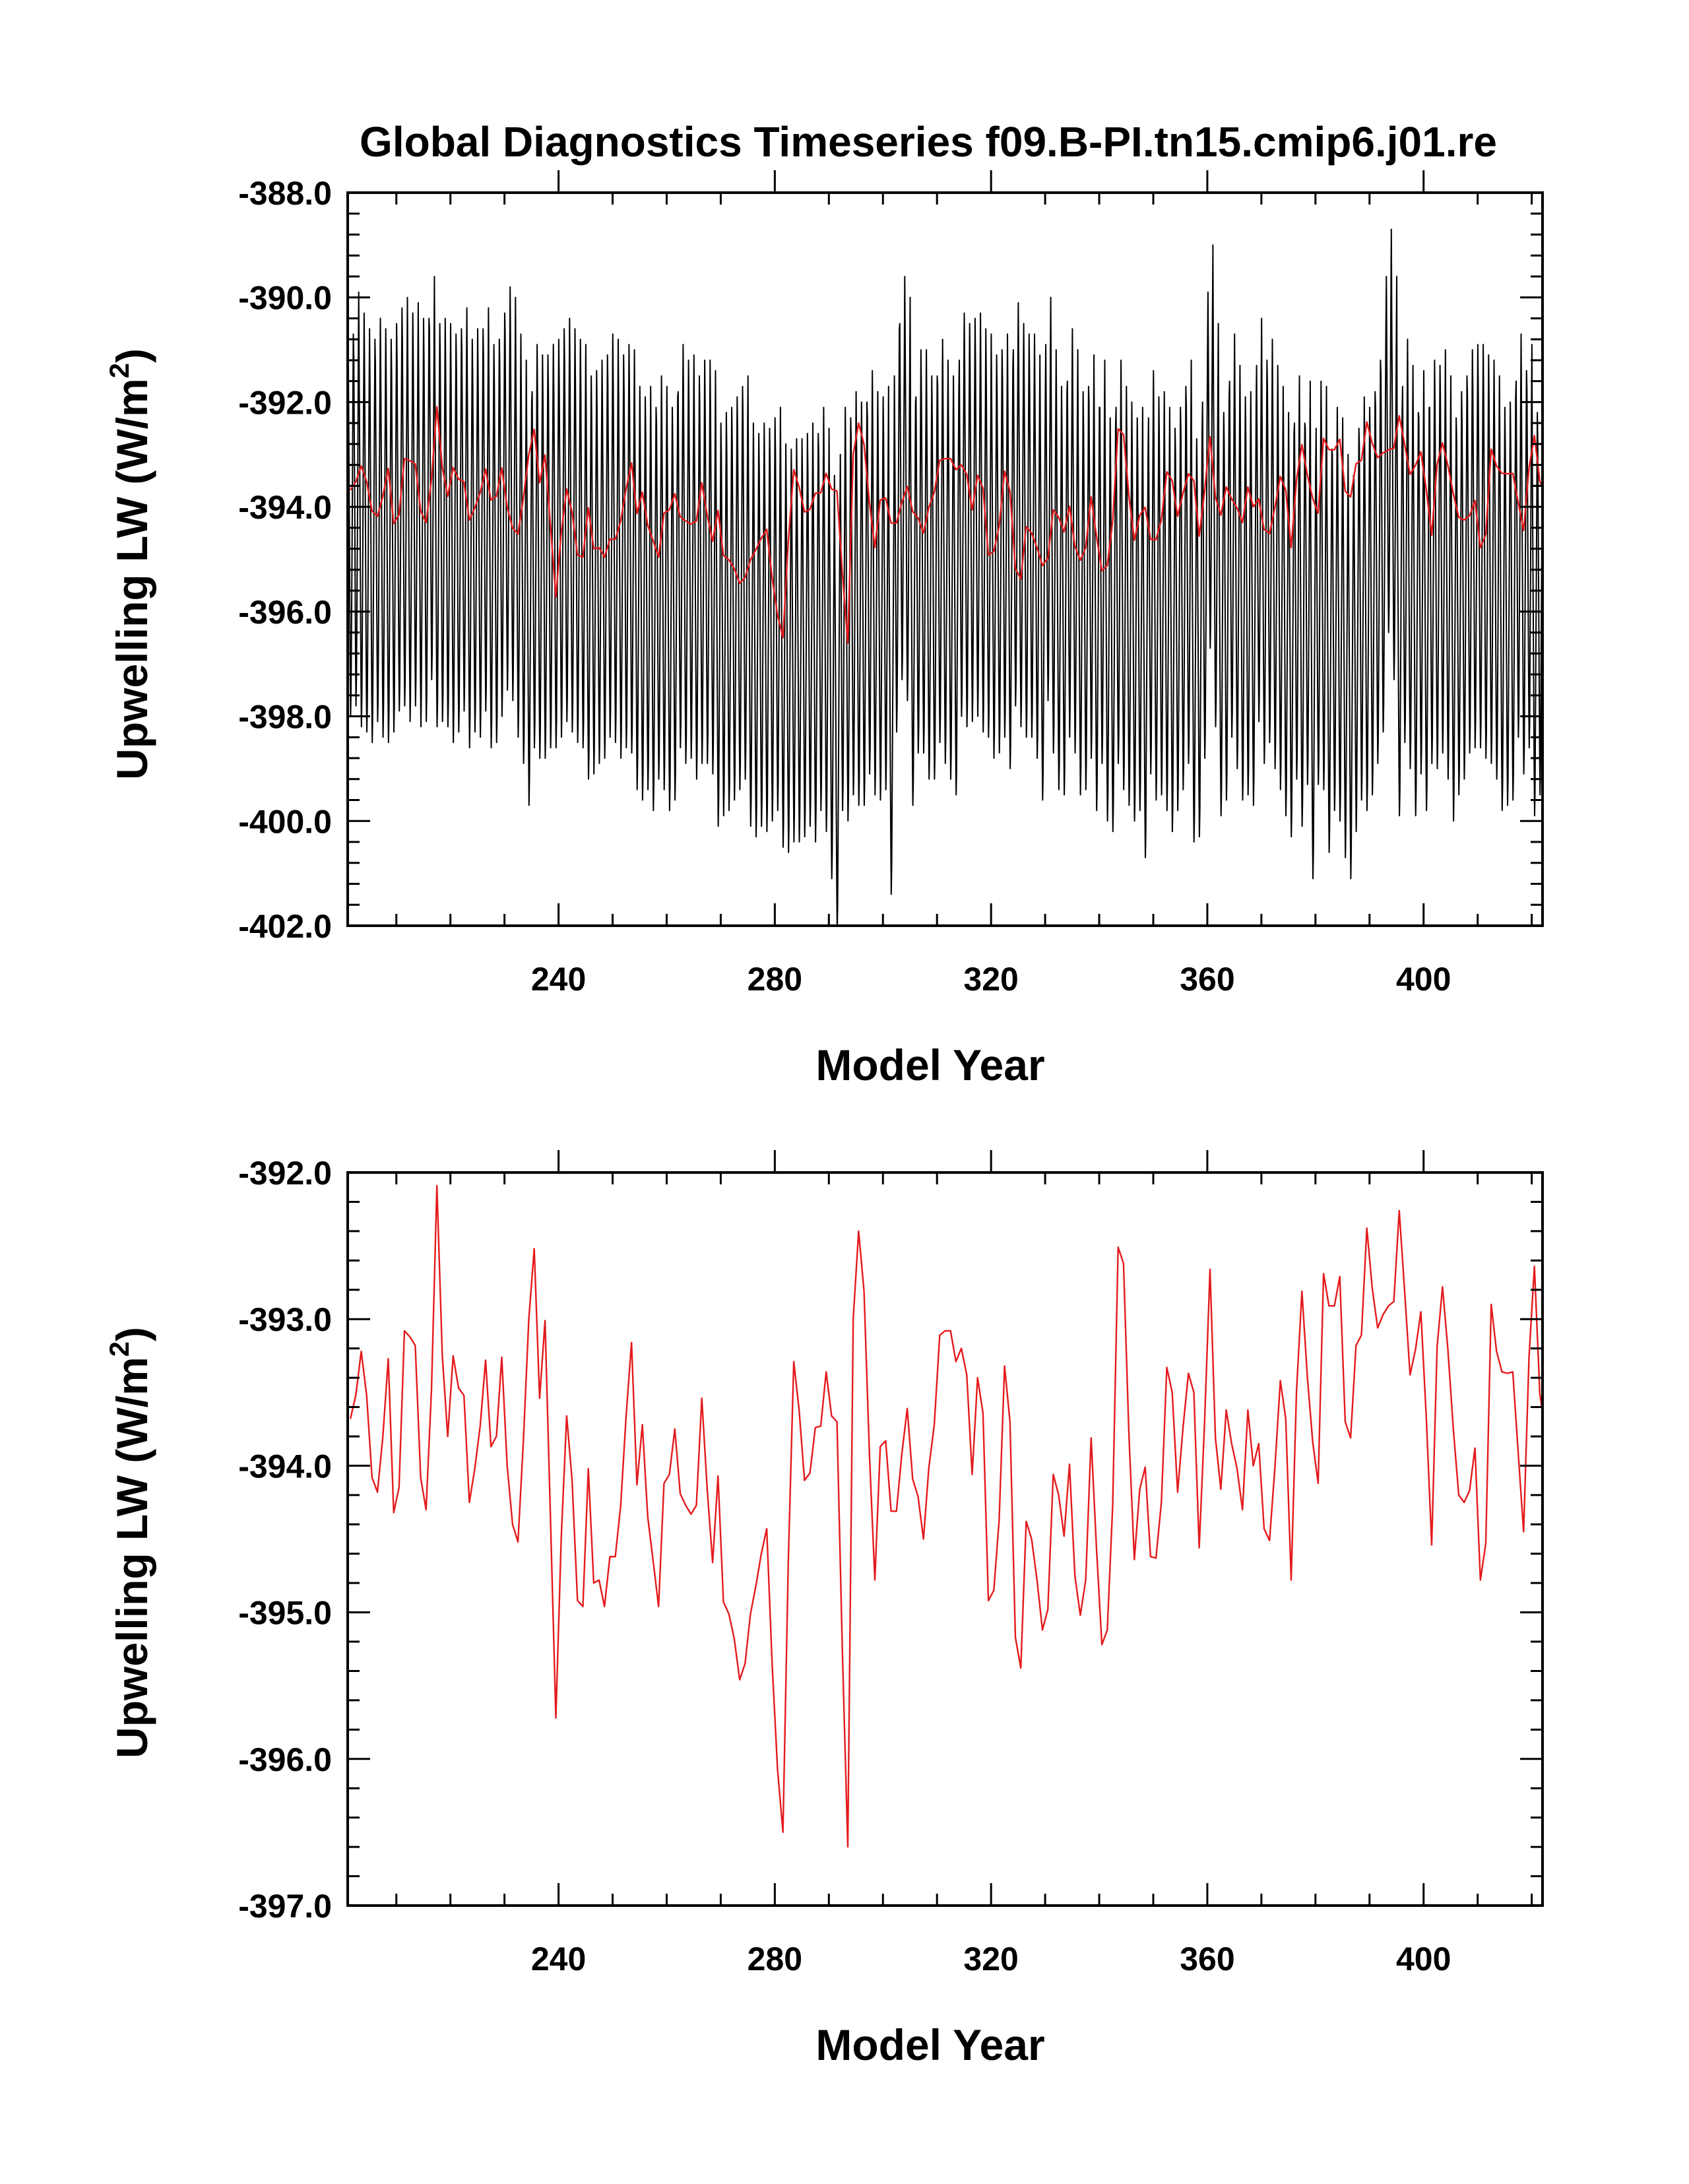 The height and width of the screenshot is (2184, 1689). Describe the element at coordinates (285, 298) in the screenshot. I see `top-y-tick-label: -390.0` at that location.